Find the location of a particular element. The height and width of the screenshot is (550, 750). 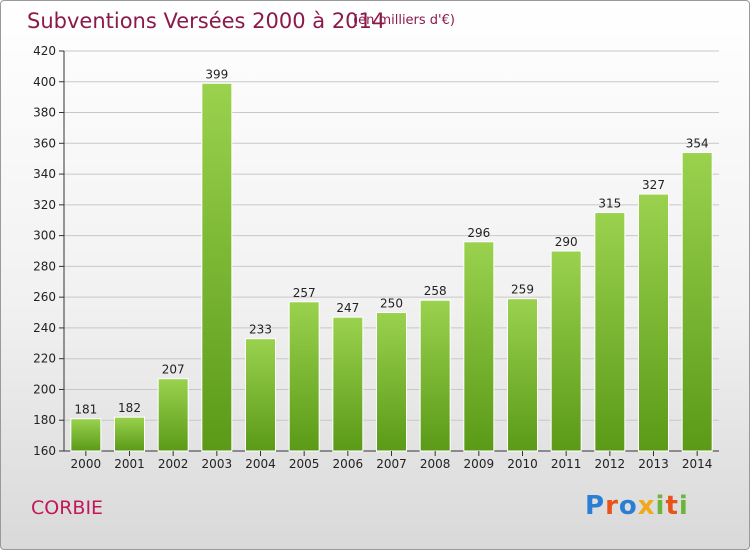

y-tick-label: 340 is located at coordinates (44, 174).